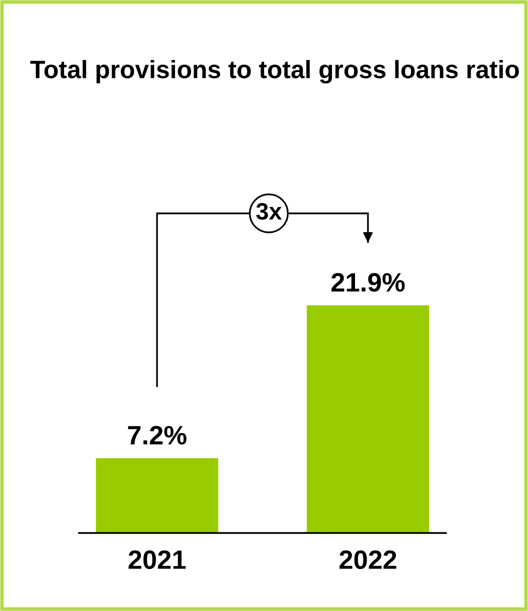 This screenshot has height=611, width=528. What do you see at coordinates (157, 560) in the screenshot?
I see `x-tick-label: 2021` at bounding box center [157, 560].